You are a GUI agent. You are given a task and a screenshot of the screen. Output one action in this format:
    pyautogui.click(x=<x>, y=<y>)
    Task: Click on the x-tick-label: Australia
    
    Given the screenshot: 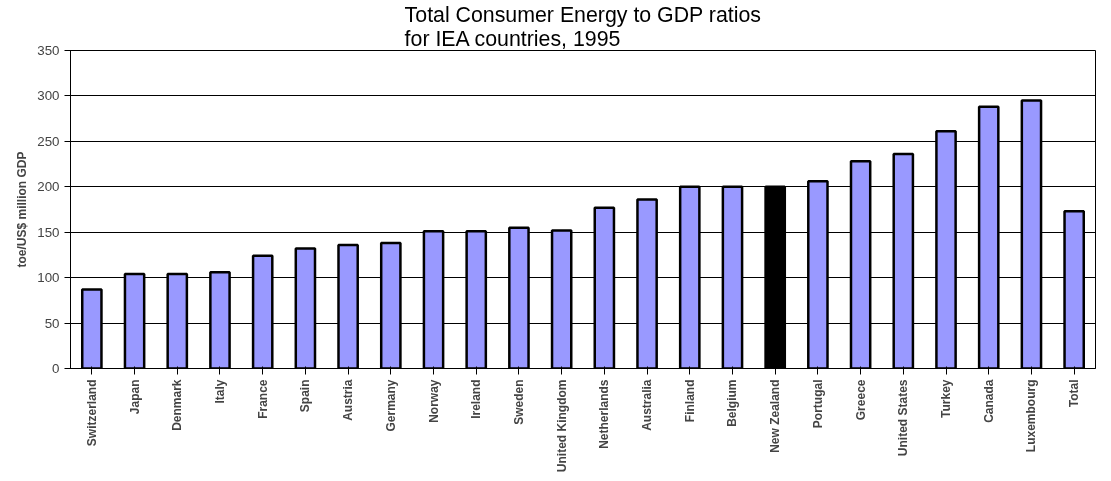 What is the action you would take?
    pyautogui.click(x=647, y=405)
    